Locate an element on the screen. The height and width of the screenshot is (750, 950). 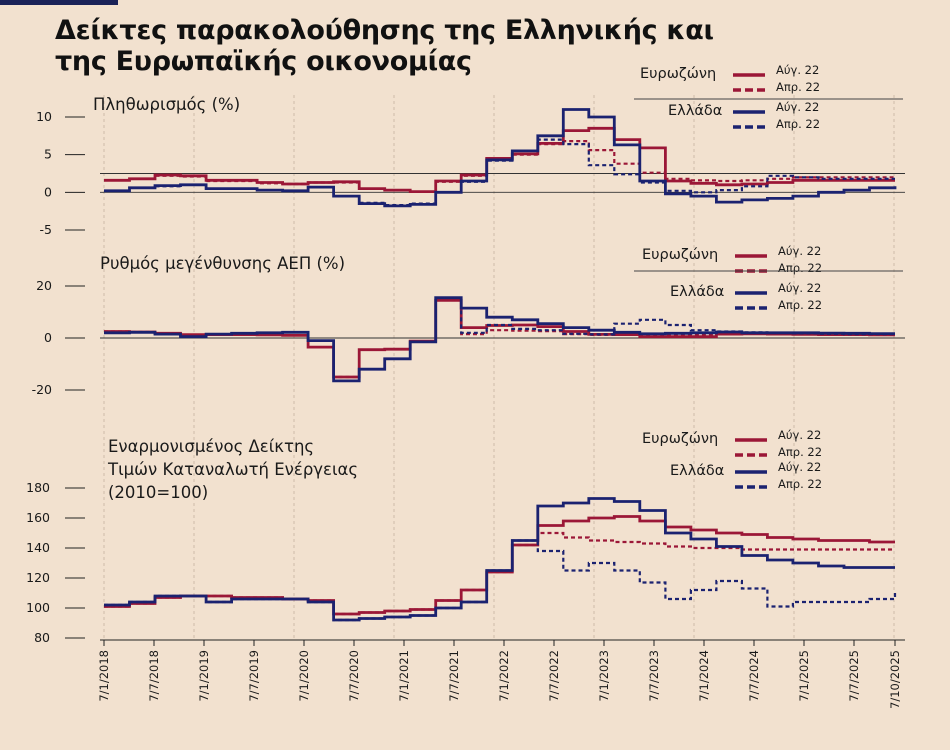
y-tick-label: 140 is located at coordinates (38, 547).